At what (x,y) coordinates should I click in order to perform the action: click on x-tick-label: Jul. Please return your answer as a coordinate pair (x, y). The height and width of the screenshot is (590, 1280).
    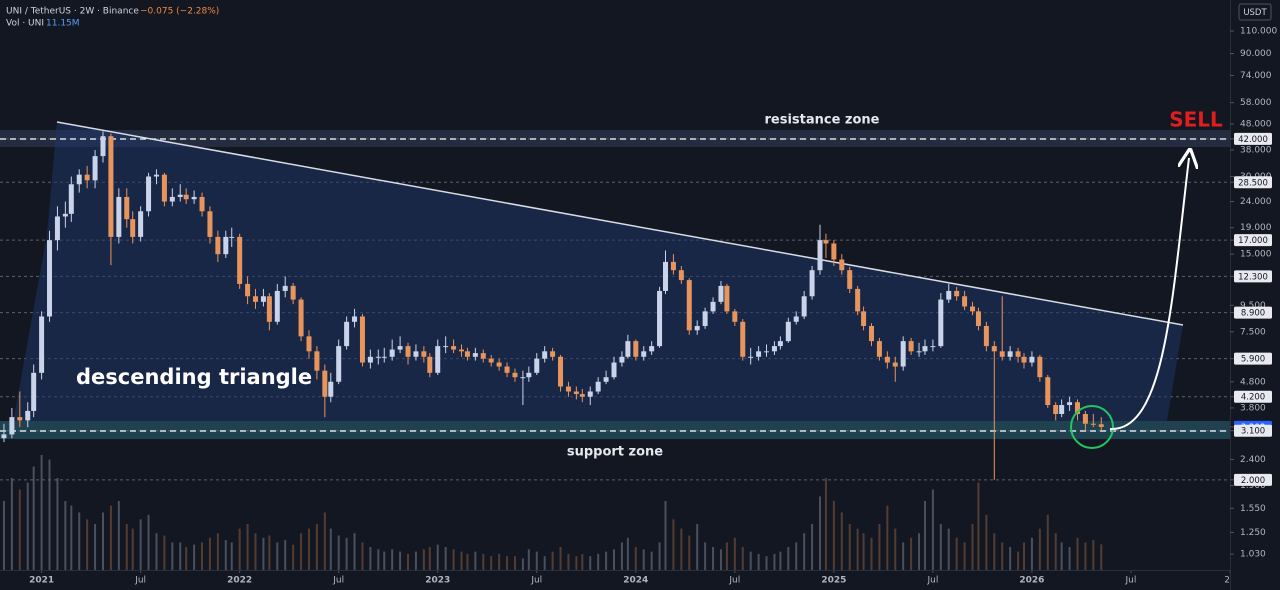
    Looking at the image, I should click on (140, 581).